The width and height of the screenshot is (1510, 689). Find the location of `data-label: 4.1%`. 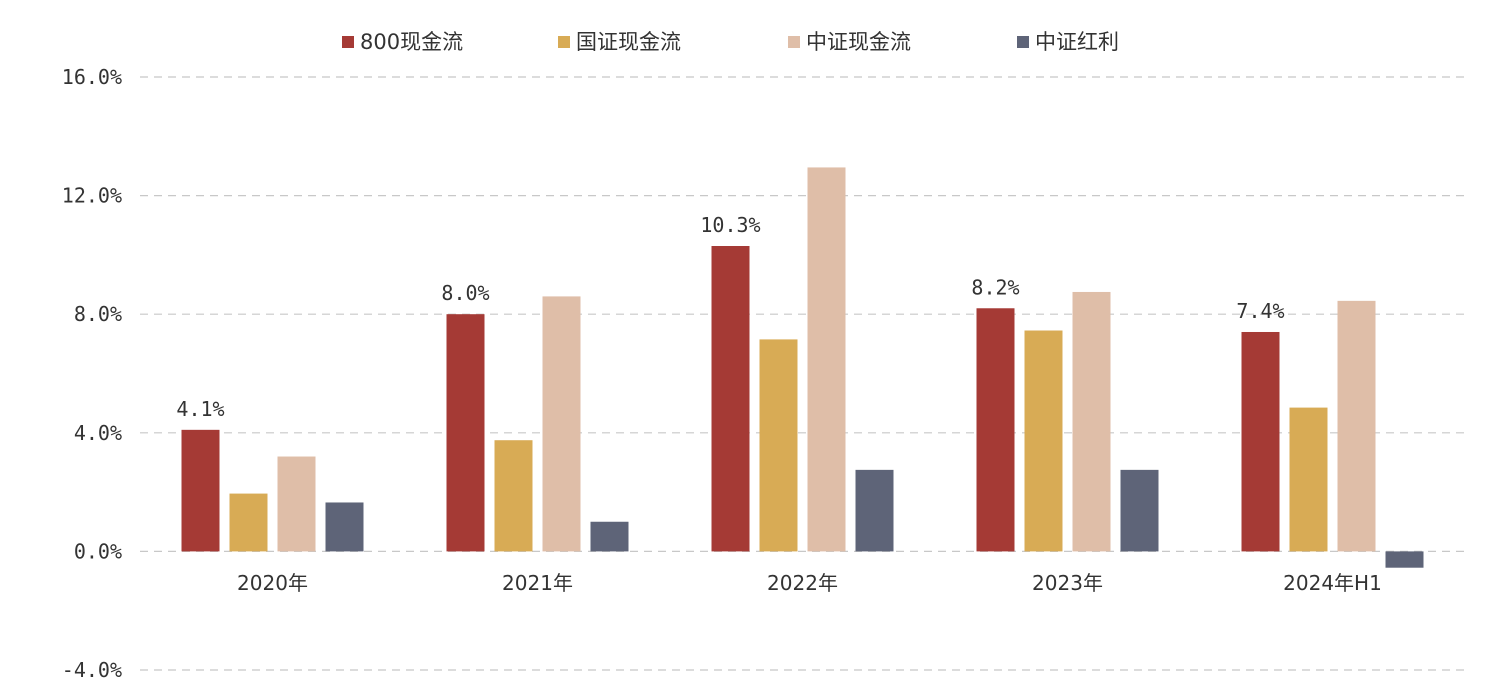

data-label: 4.1% is located at coordinates (200, 409).